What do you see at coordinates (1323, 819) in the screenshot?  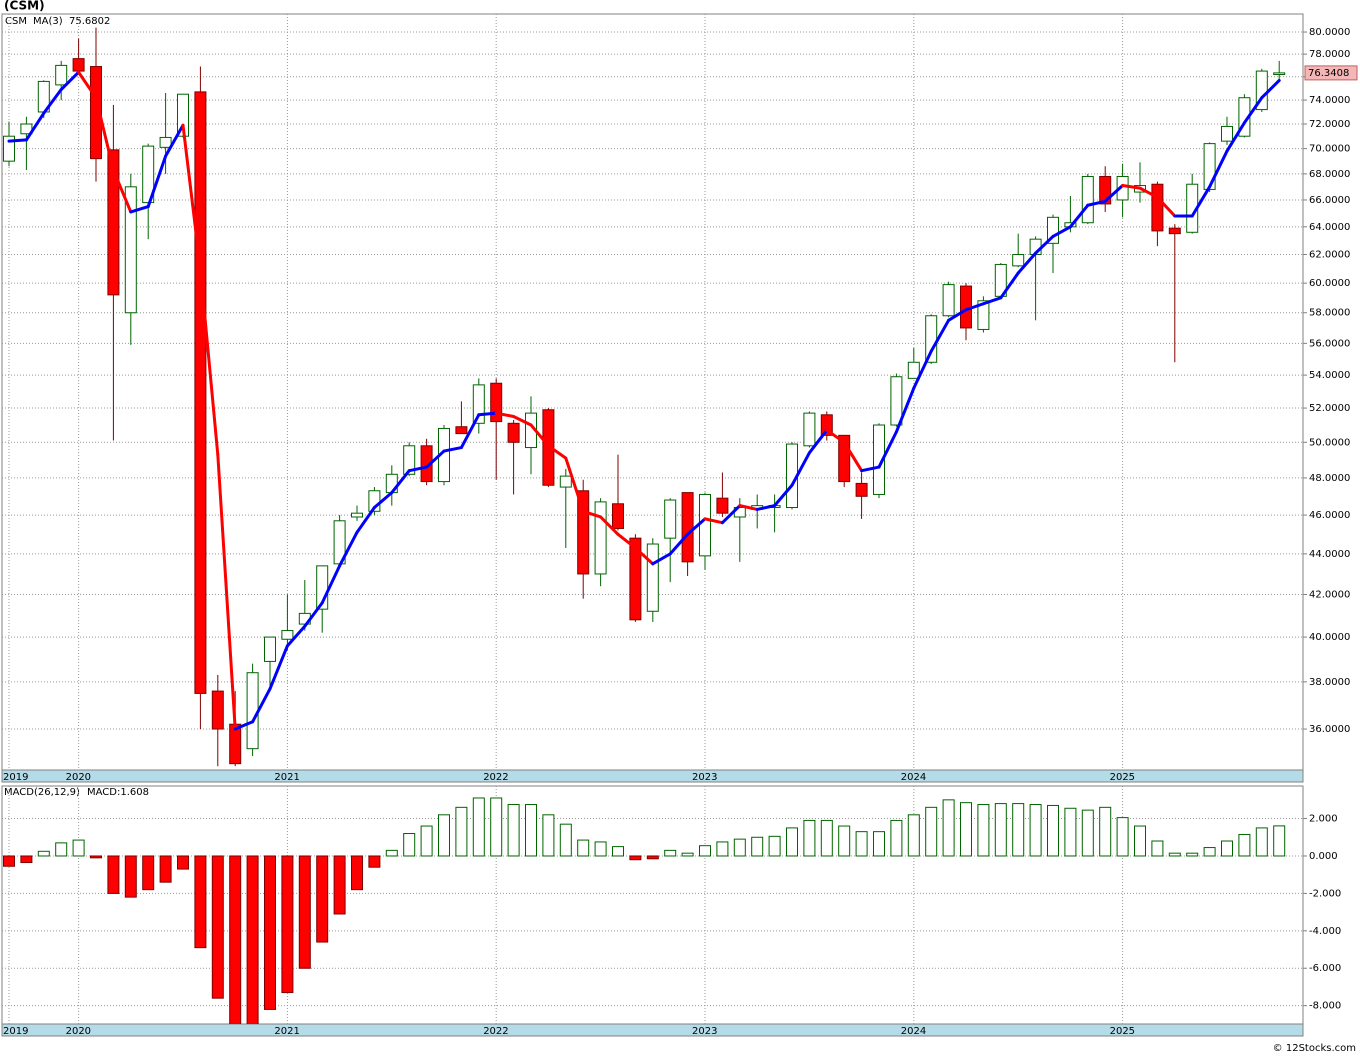 I see `y-tick-label: 2.000` at bounding box center [1323, 819].